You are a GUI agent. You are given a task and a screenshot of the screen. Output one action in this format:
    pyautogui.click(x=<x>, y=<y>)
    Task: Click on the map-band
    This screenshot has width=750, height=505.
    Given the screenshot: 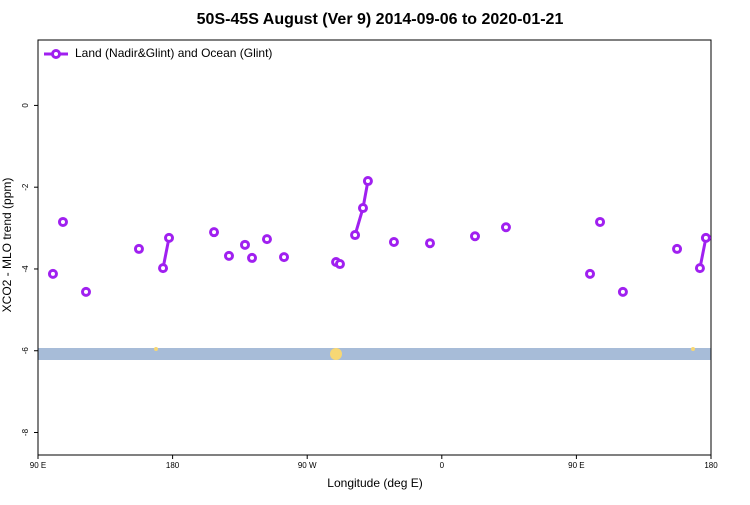 What is the action you would take?
    pyautogui.click(x=374, y=354)
    